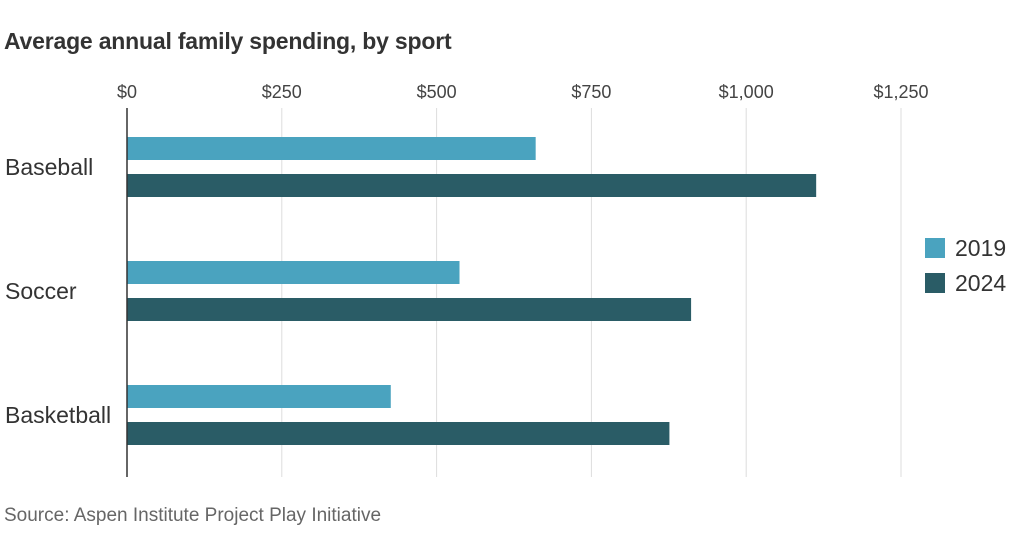 This screenshot has width=1024, height=539. I want to click on legend-label: 2019, so click(980, 248).